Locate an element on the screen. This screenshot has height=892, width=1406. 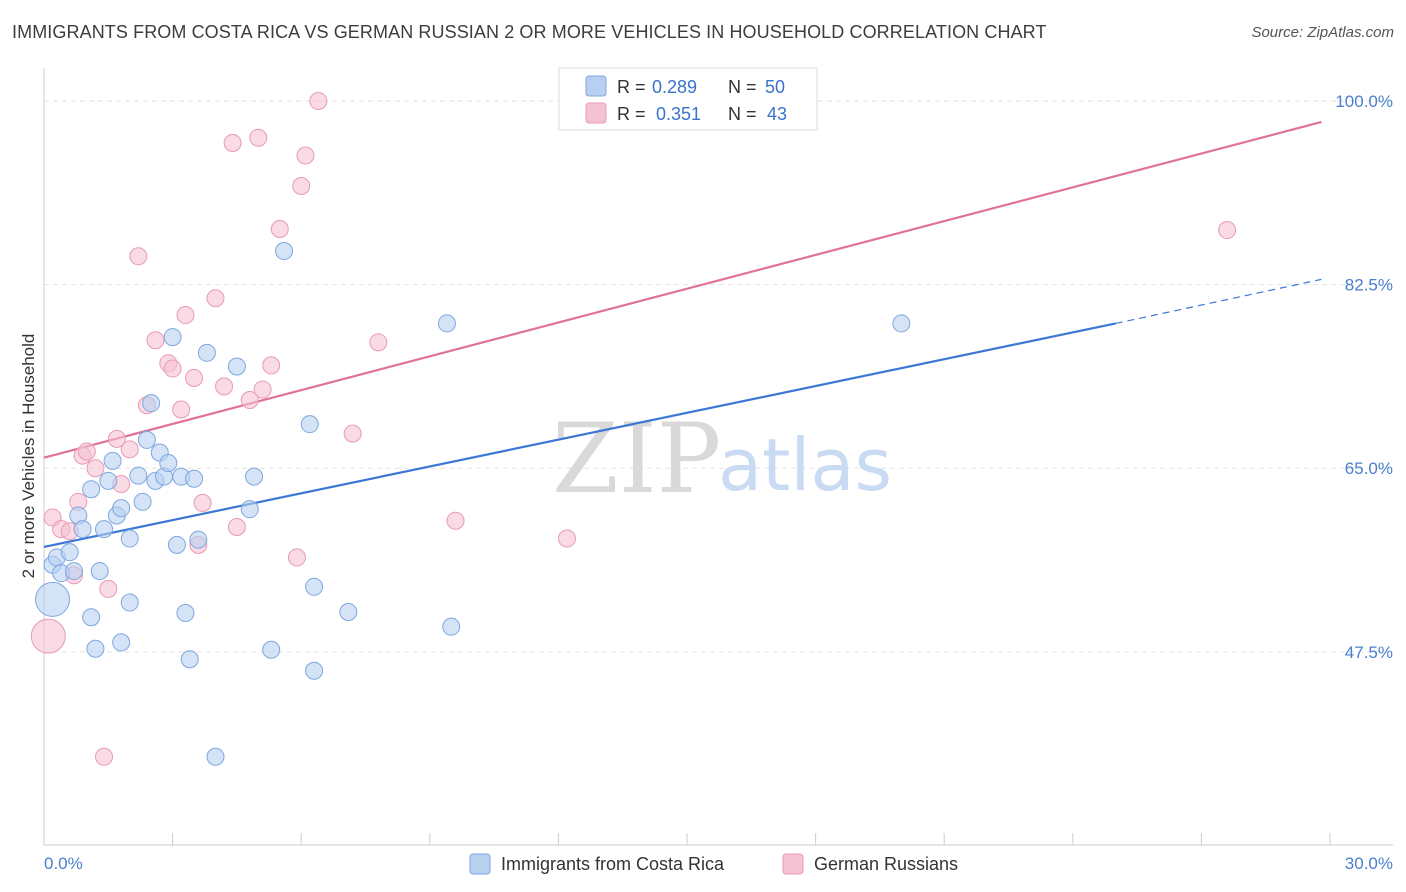
series-legend-label-costa-rica: Immigrants from Costa Rica is located at coordinates (613, 864).